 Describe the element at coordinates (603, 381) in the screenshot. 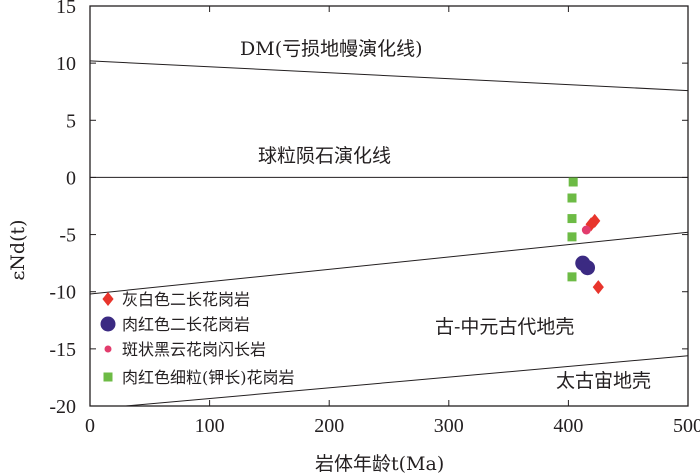

I see `region-label-archean-crust: 太古宙地壳` at that location.